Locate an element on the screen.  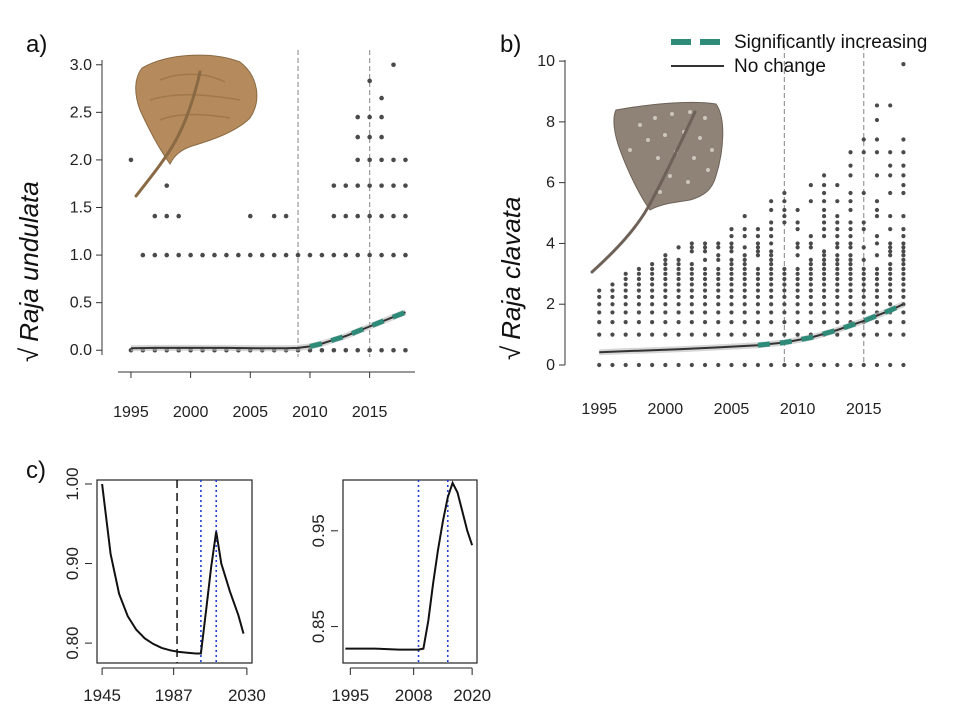
thornback-ray-tail is located at coordinates (643, 192).